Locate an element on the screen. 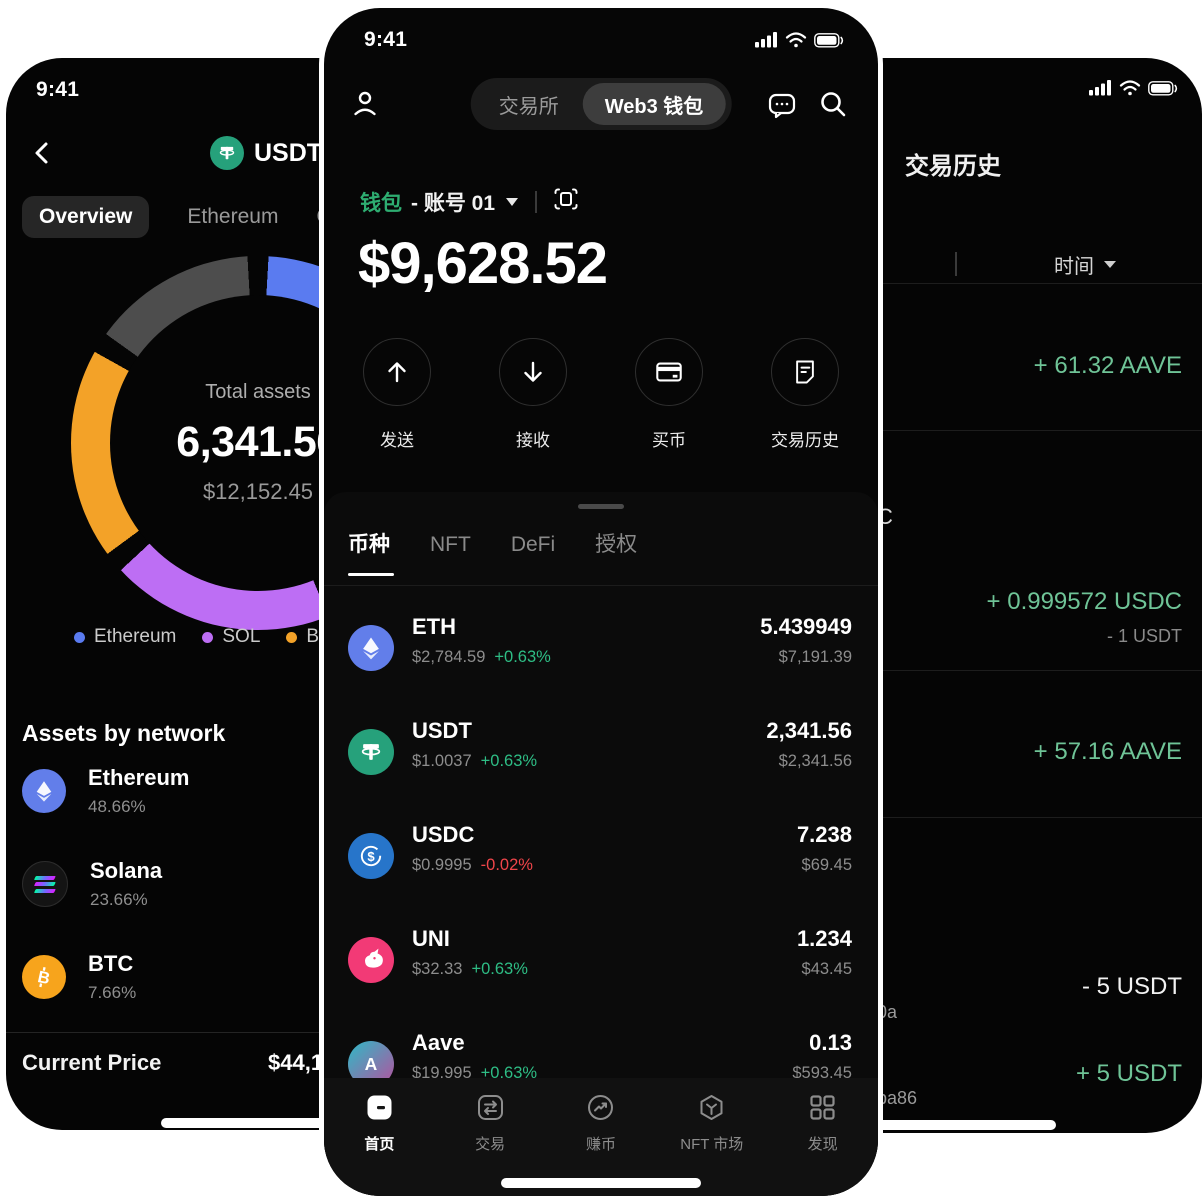  network-row-ethereum: Ethereum 48.66% is located at coordinates (105, 791).